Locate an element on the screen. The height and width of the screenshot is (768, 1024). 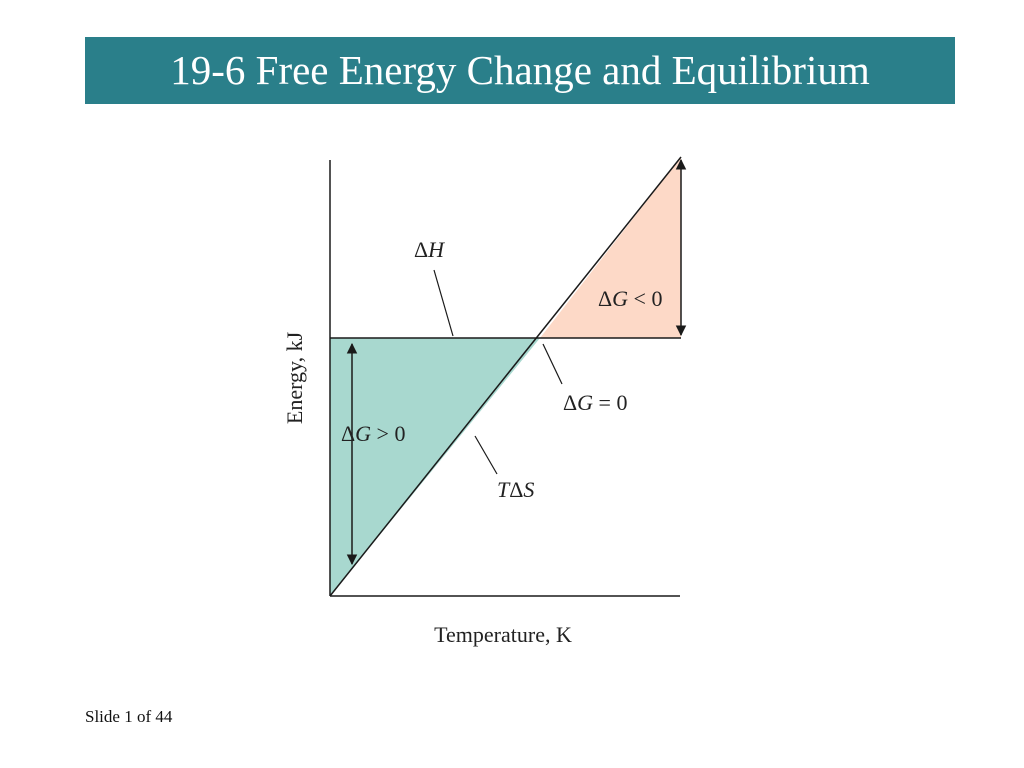
slide-number: Slide 1 of 44 is located at coordinates (129, 716).